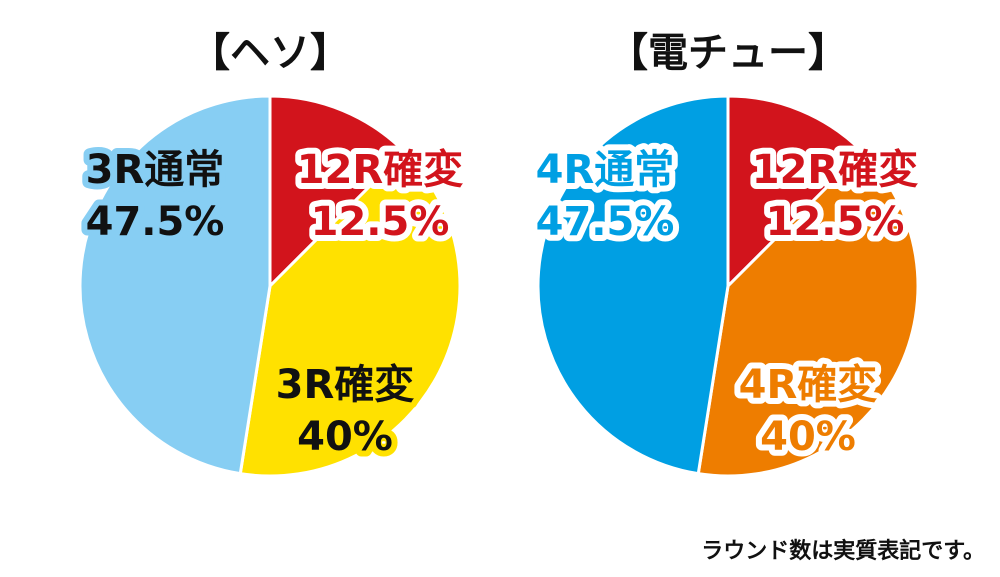 Image resolution: width=1000 pixels, height=577 pixels. I want to click on slice-value-0-0: 12.5%, so click(380, 222).